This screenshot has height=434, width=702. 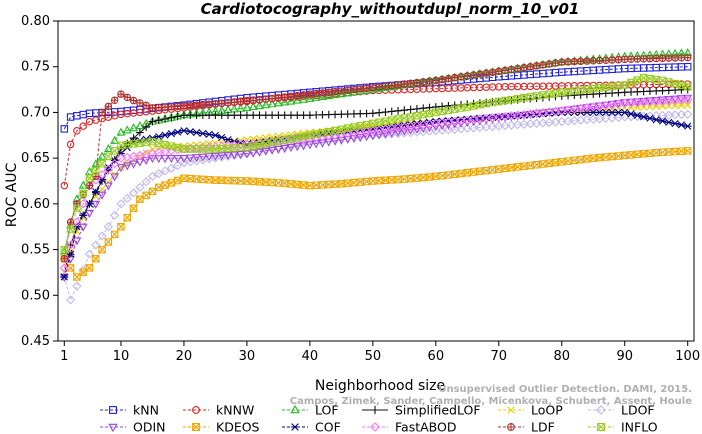 I want to click on x-tick-label: 40, so click(x=310, y=356).